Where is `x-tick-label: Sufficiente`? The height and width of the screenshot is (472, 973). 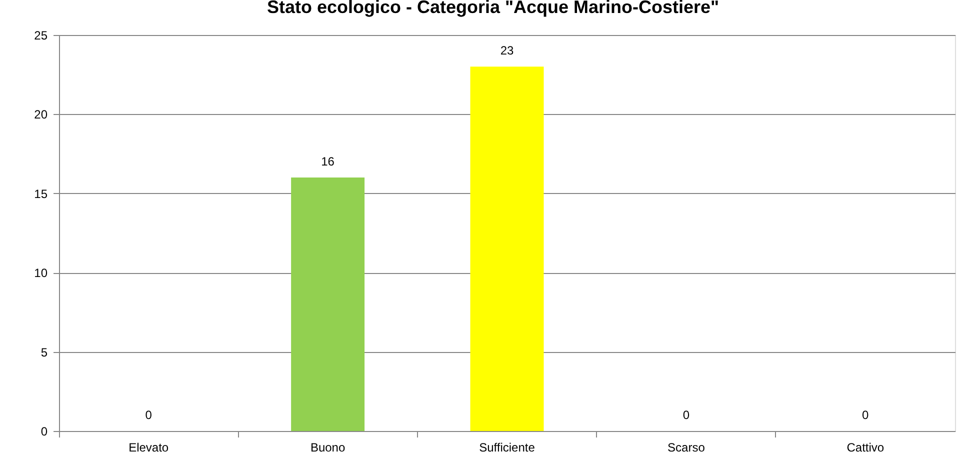 x-tick-label: Sufficiente is located at coordinates (507, 447).